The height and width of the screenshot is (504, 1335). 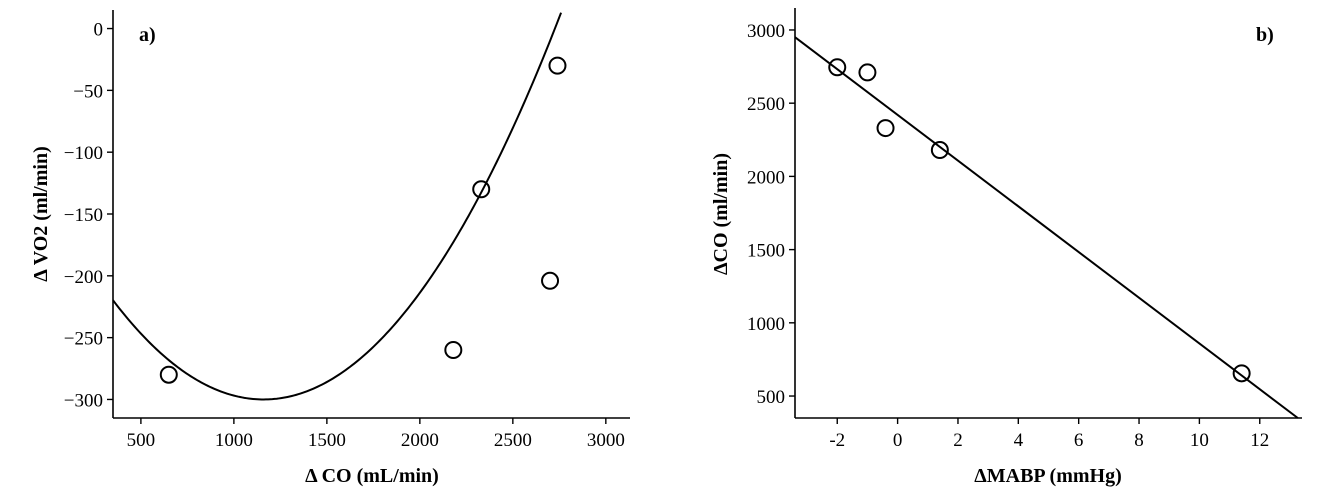 I want to click on panel-b-label: b), so click(x=1265, y=35).